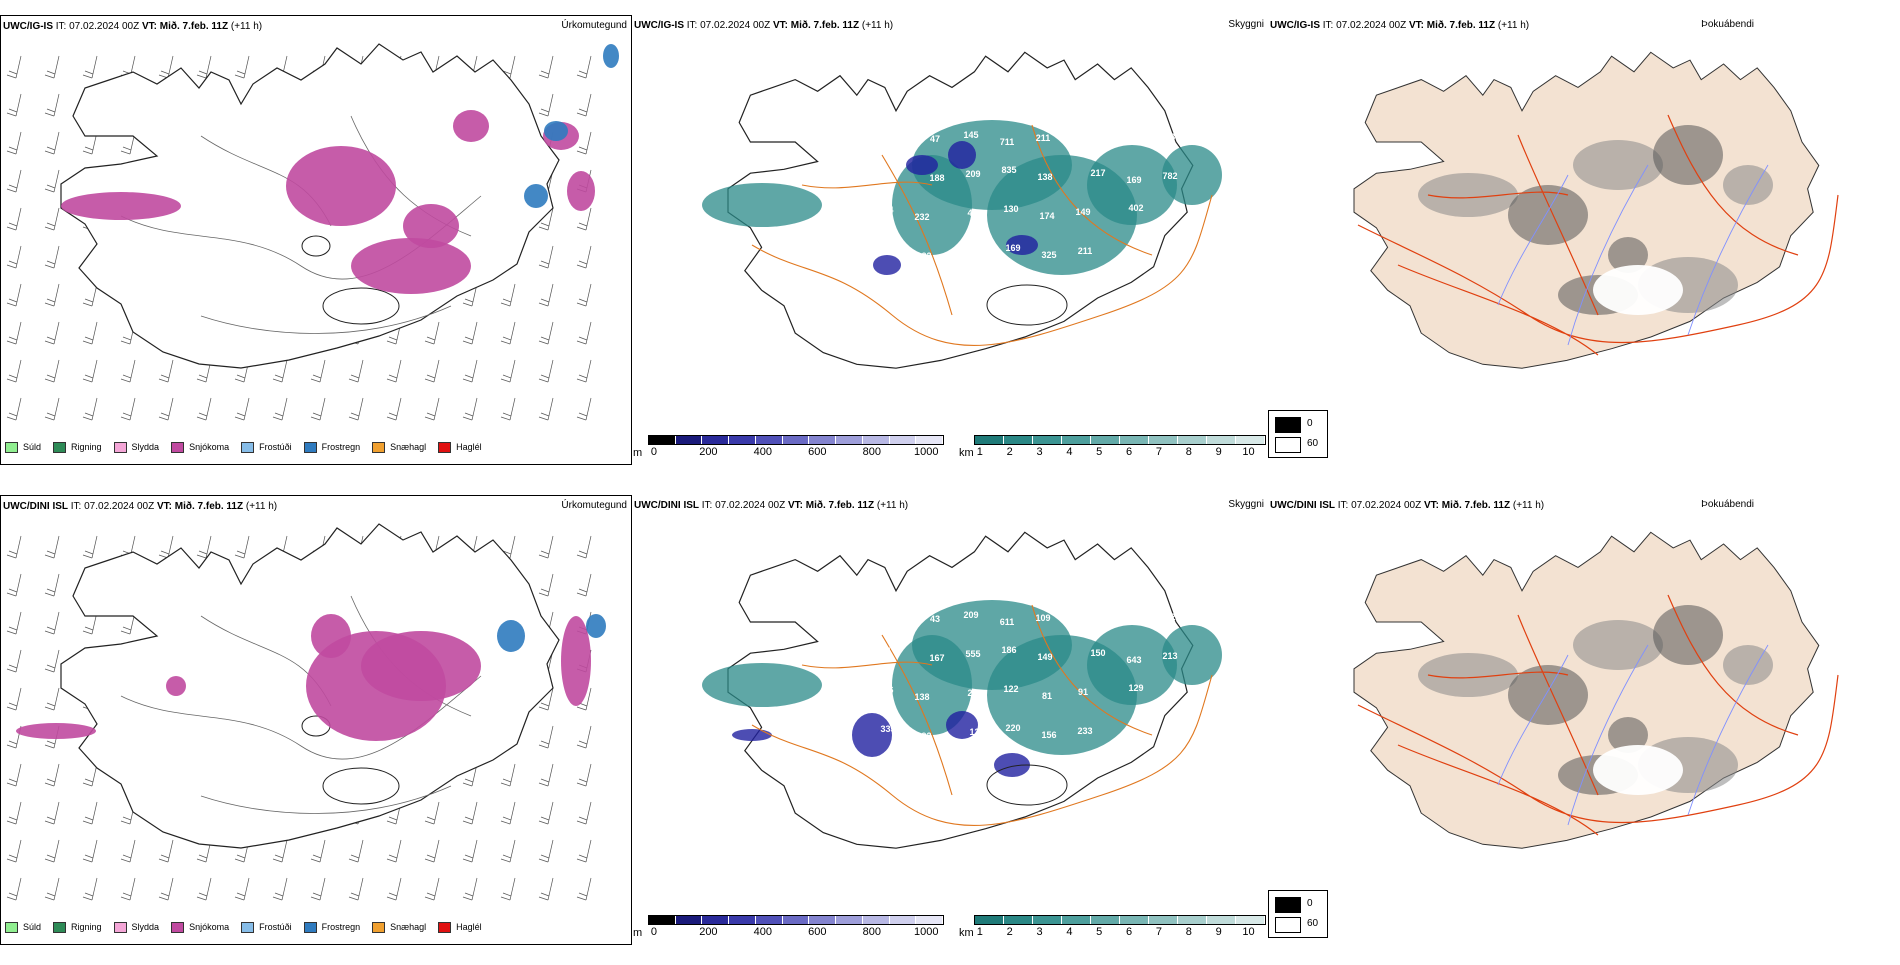 The height and width of the screenshot is (965, 1900). I want to click on legend-item: Rigning, so click(77, 447).